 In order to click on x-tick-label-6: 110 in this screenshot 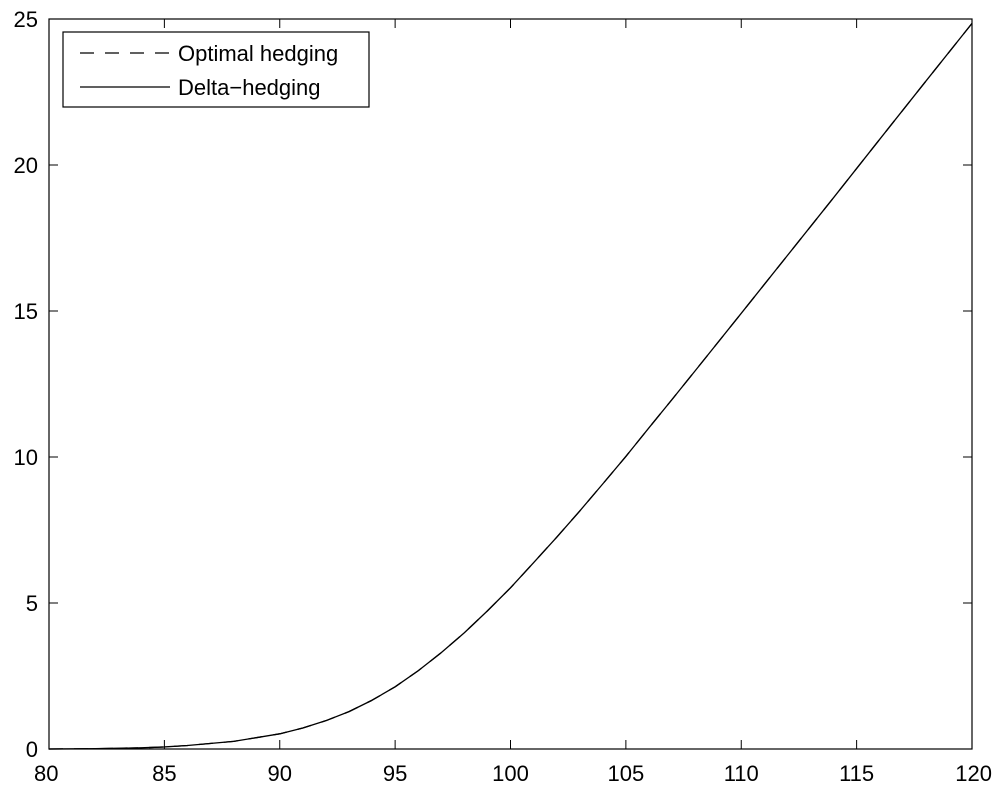, I will do `click(741, 773)`.